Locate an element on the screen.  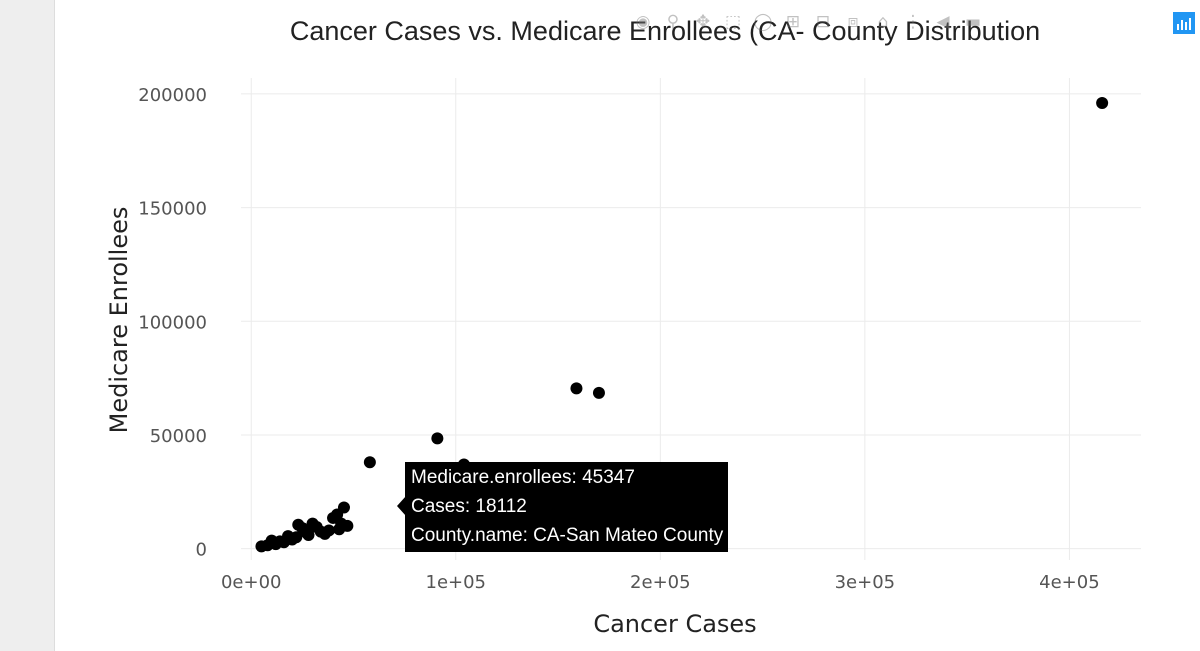
y-axis-ticks: 0 50000 100000 150000 200000 is located at coordinates (172, 323).